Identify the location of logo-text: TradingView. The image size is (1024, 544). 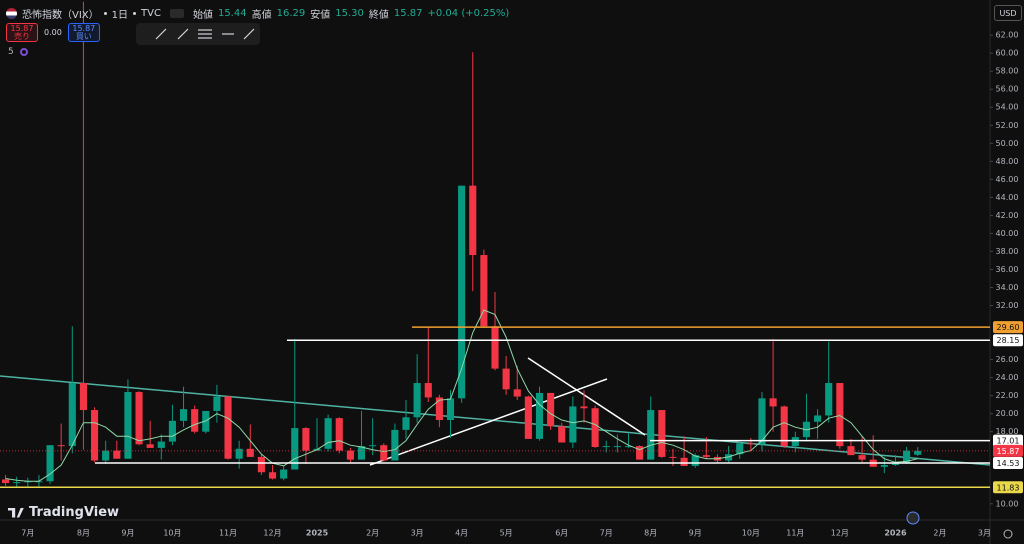
(74, 512).